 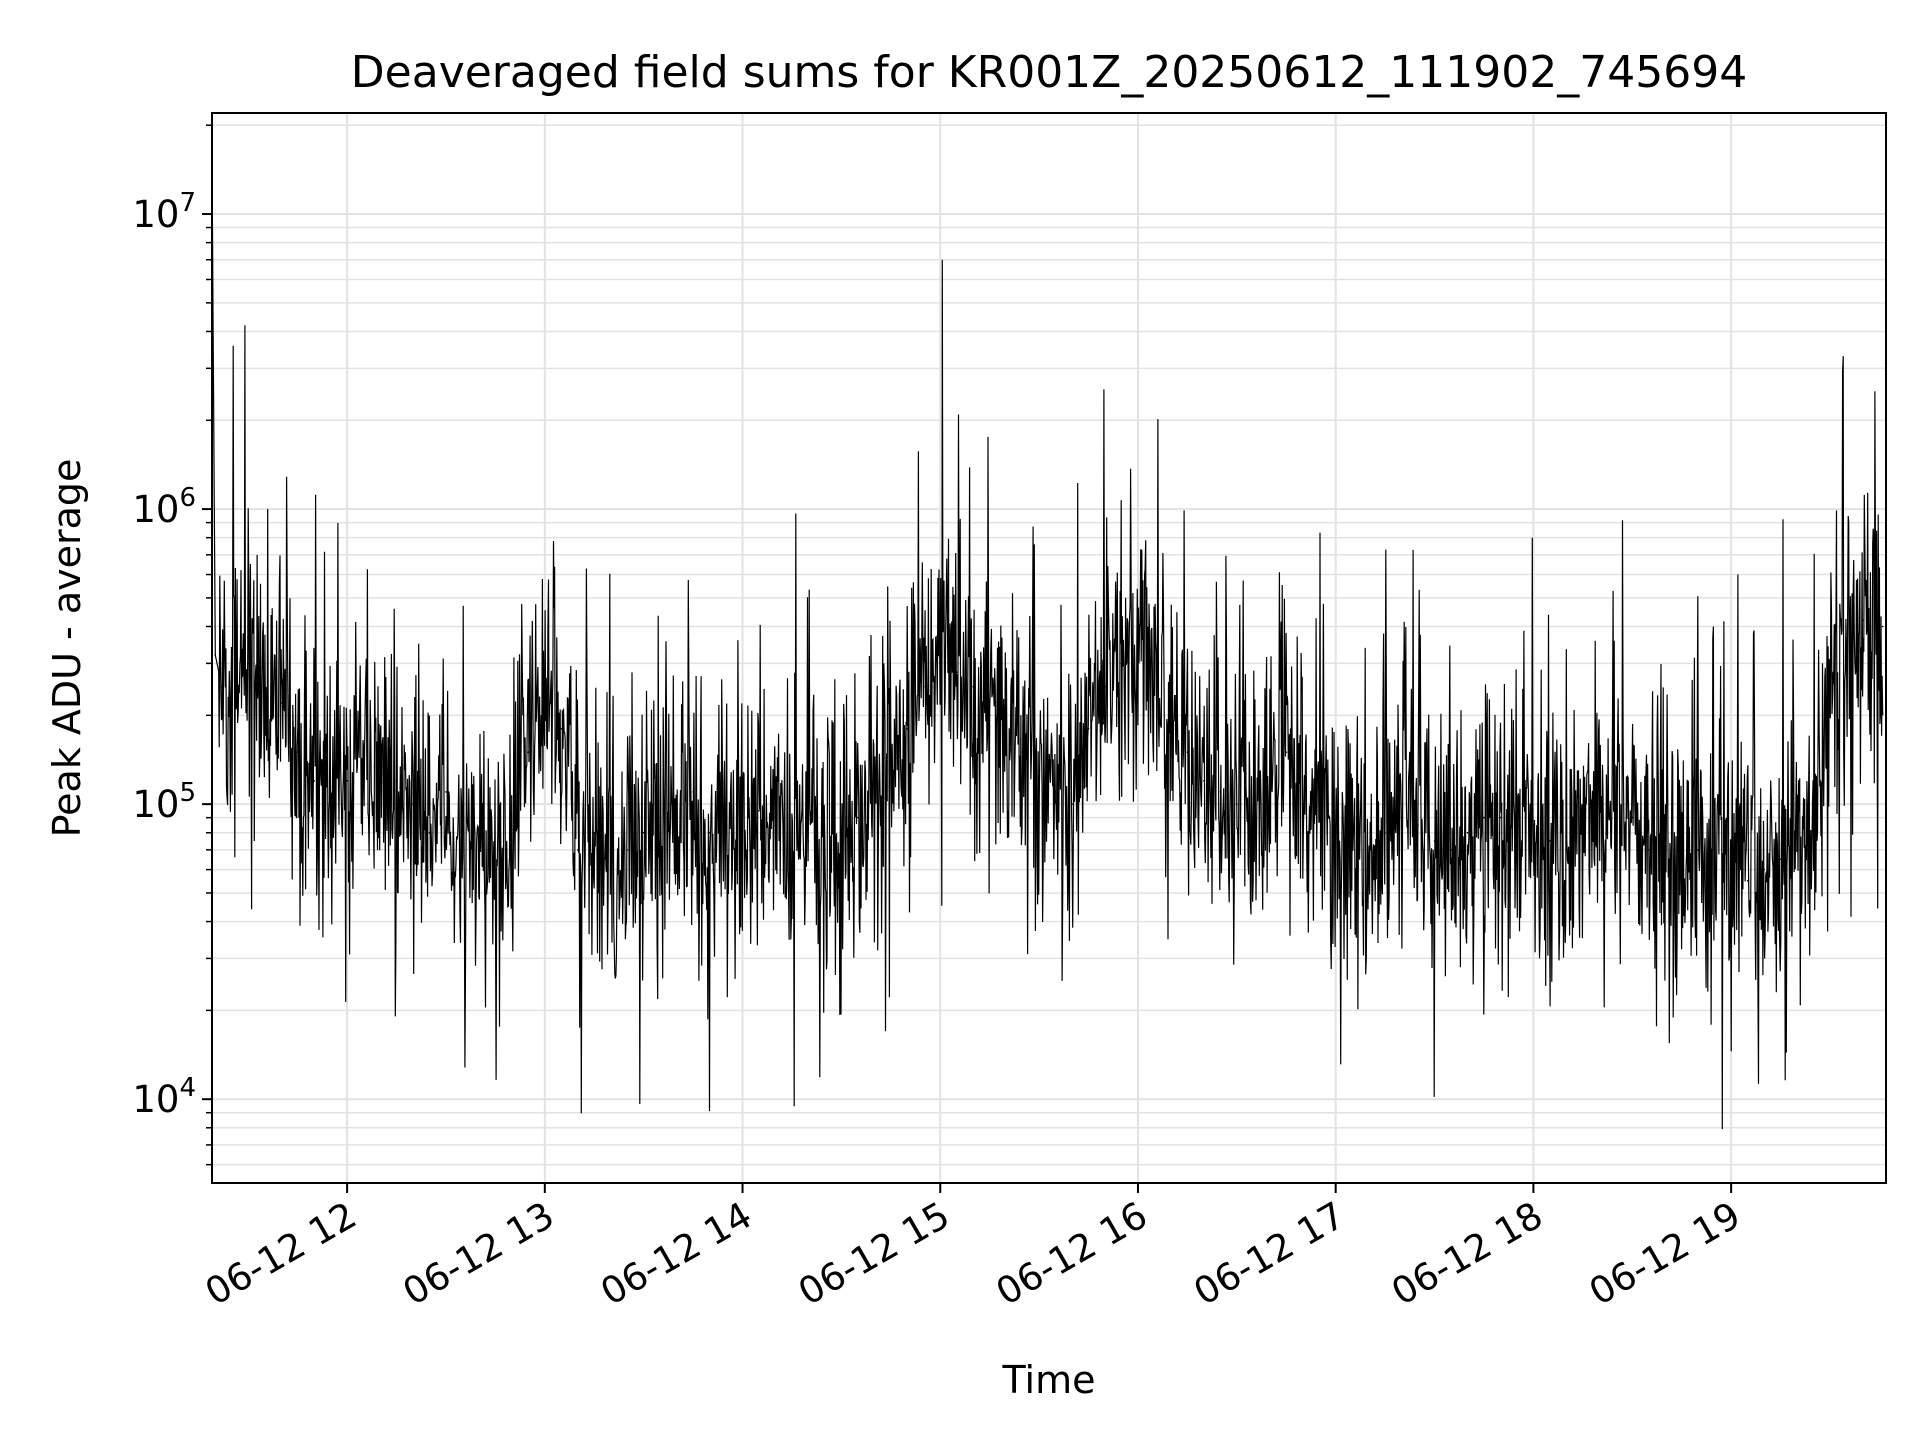 What do you see at coordinates (164, 802) in the screenshot?
I see `y-tick-label: 105` at bounding box center [164, 802].